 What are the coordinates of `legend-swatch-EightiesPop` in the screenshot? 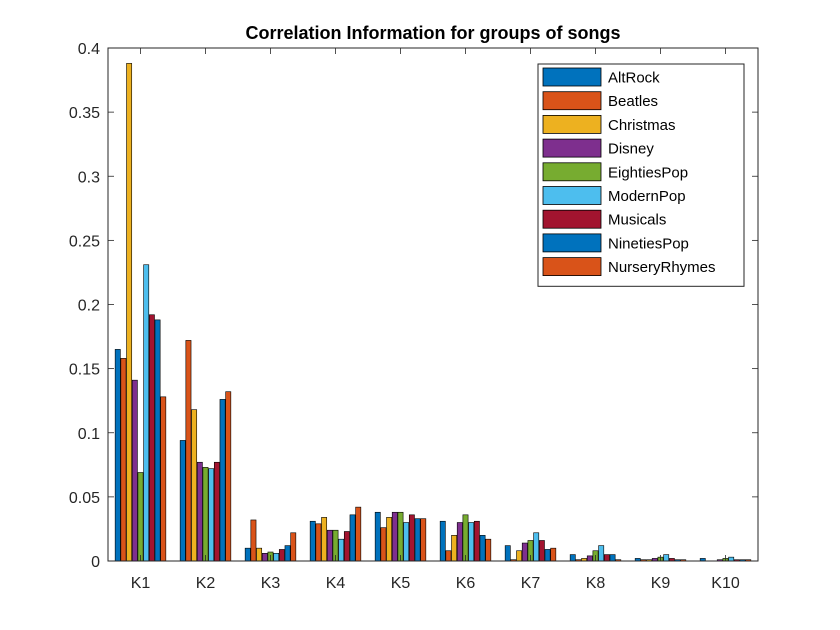 It's located at (572, 172).